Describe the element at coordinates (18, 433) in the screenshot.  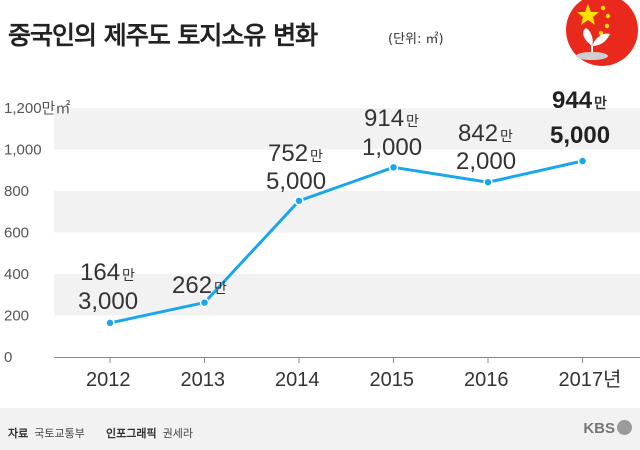
I see `source-label: 자료` at that location.